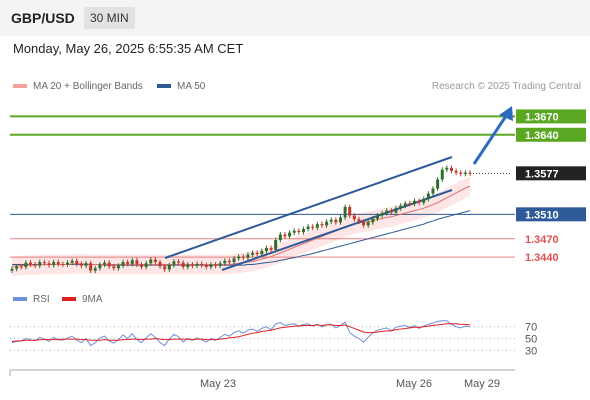 The height and width of the screenshot is (400, 590). I want to click on price-label-1.3510: 1.3510, so click(542, 215).